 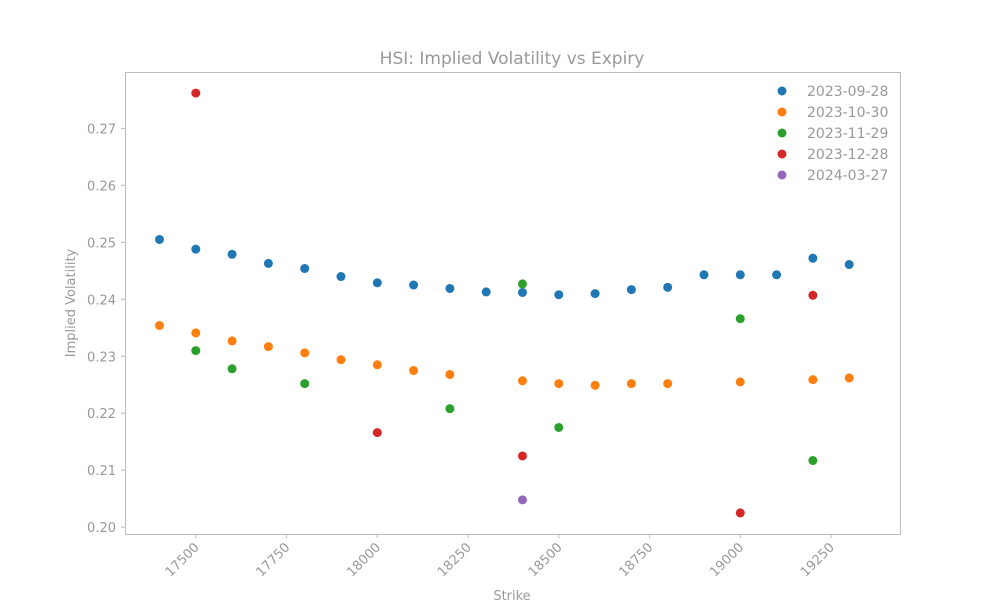 What do you see at coordinates (183, 560) in the screenshot?
I see `x-tick-label: 17500` at bounding box center [183, 560].